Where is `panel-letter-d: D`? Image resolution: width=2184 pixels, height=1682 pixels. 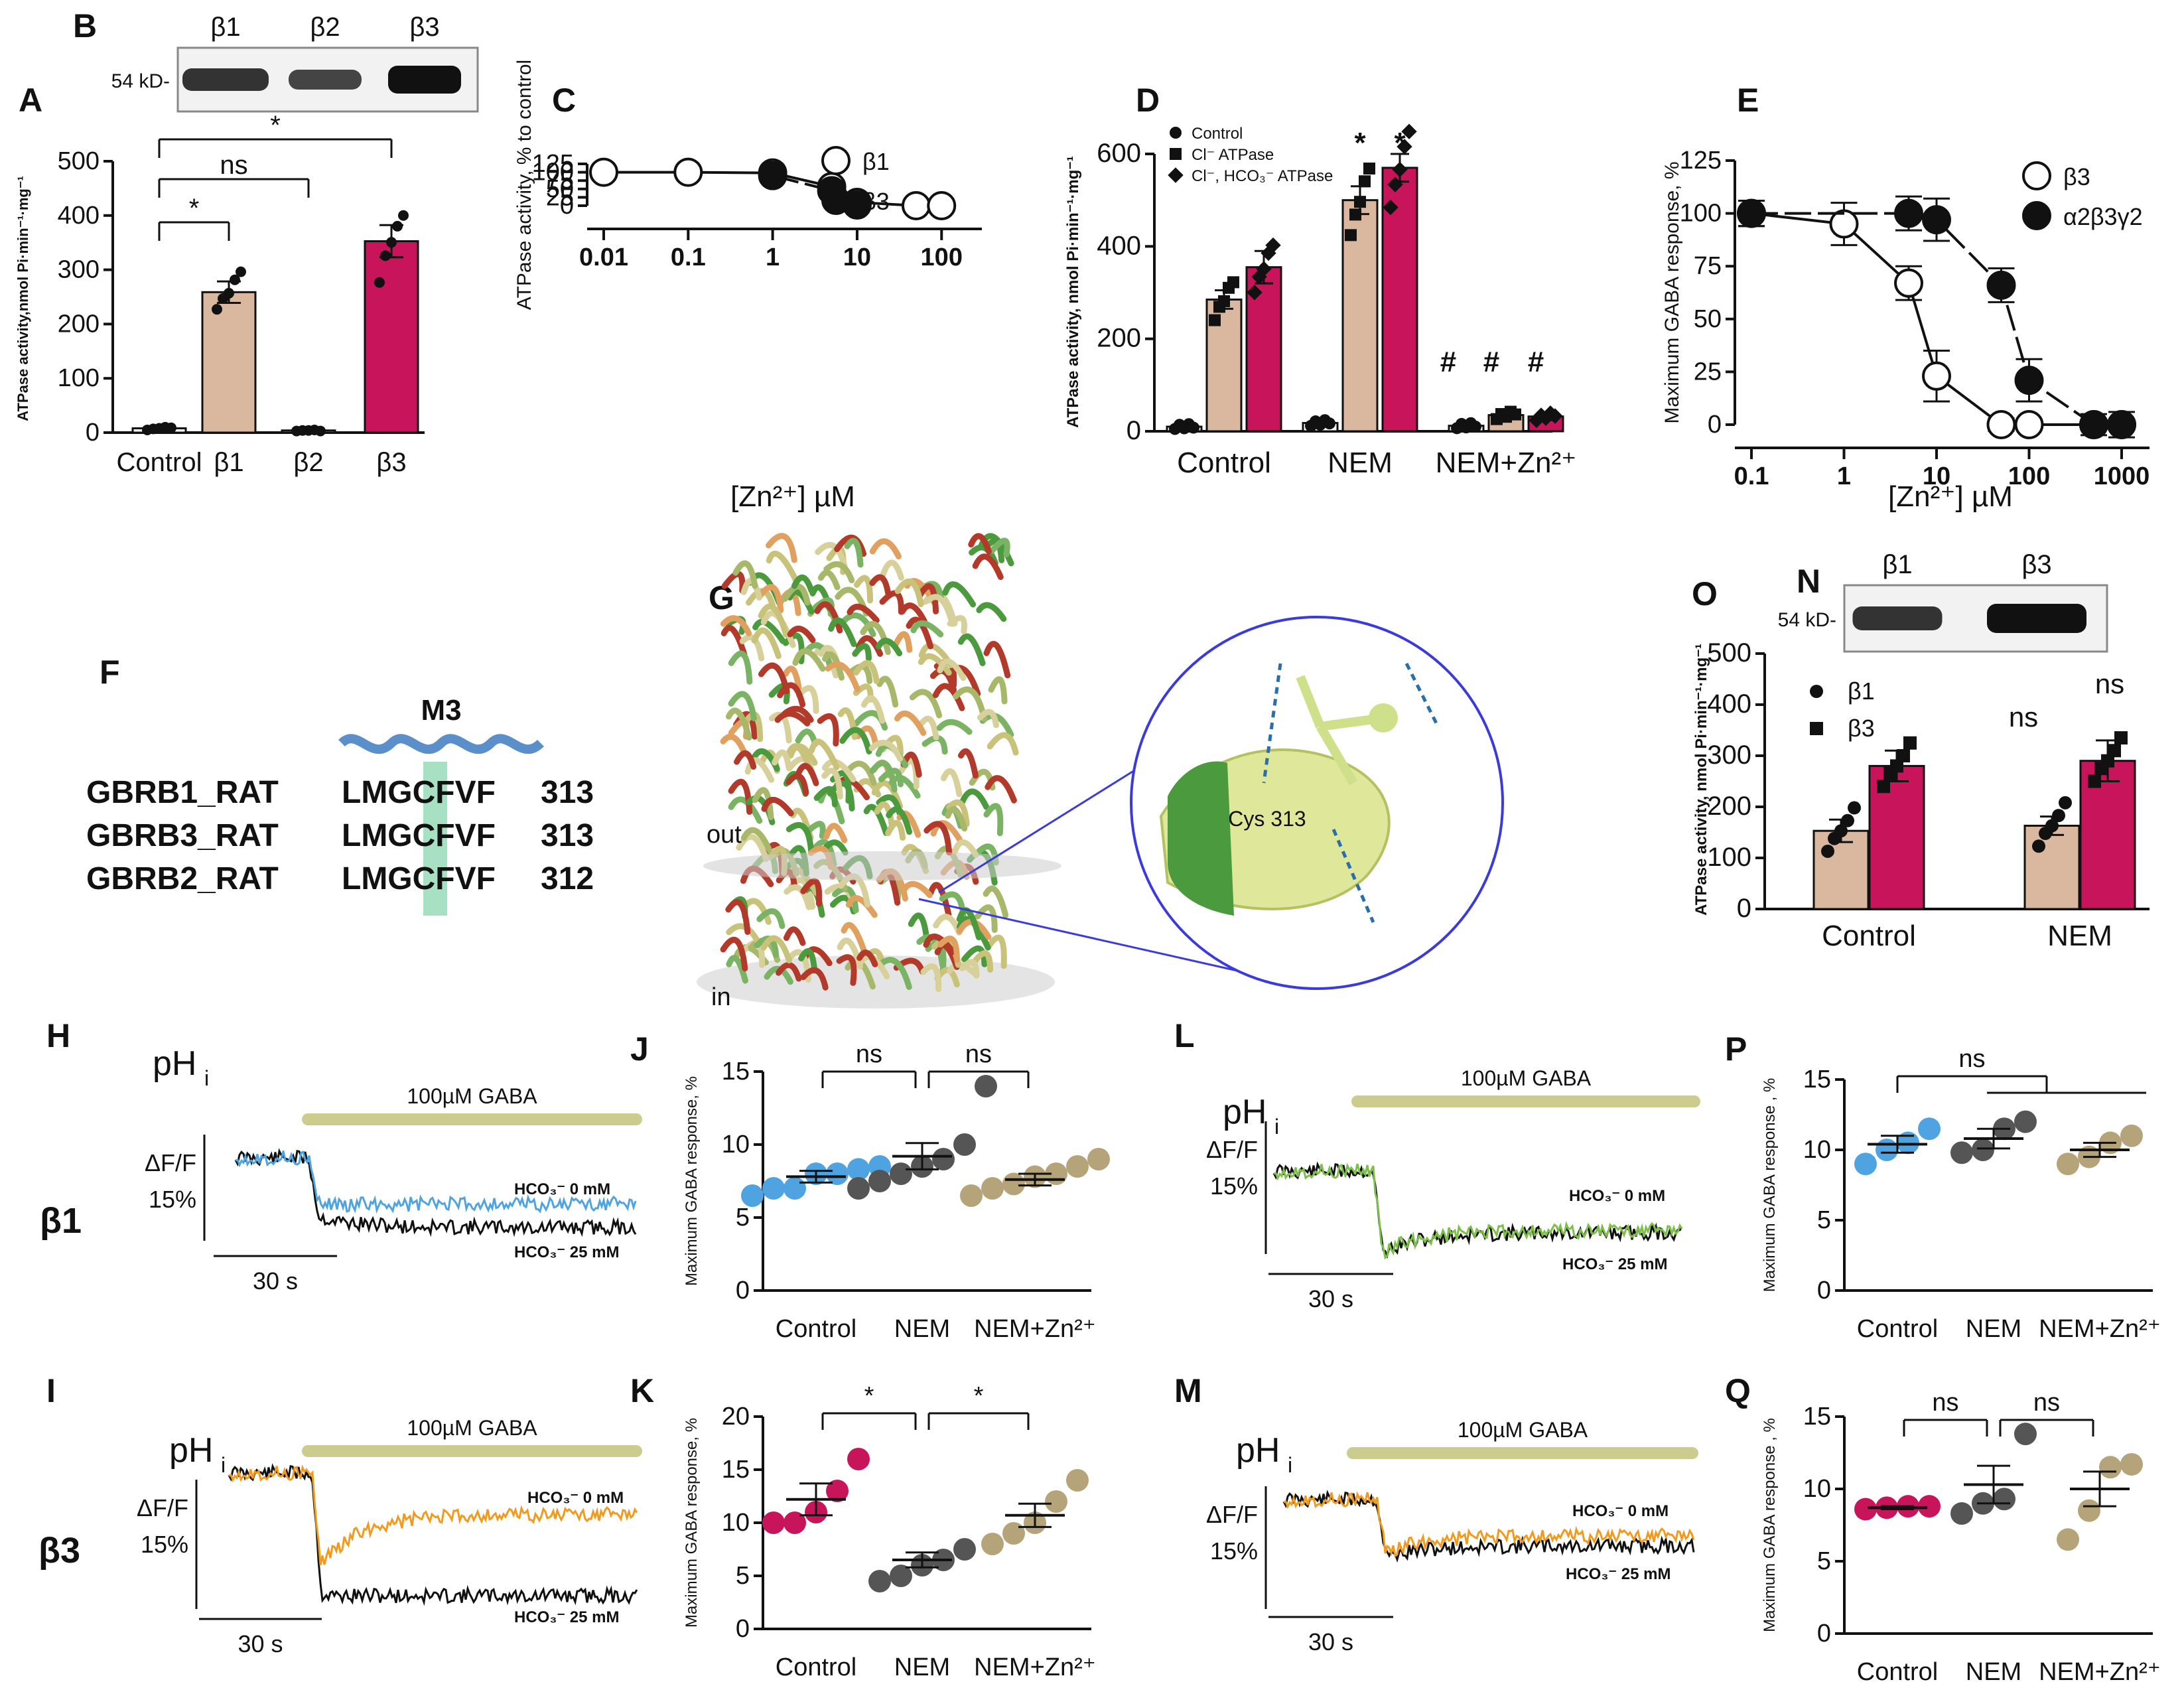 panel-letter-d: D is located at coordinates (1148, 100).